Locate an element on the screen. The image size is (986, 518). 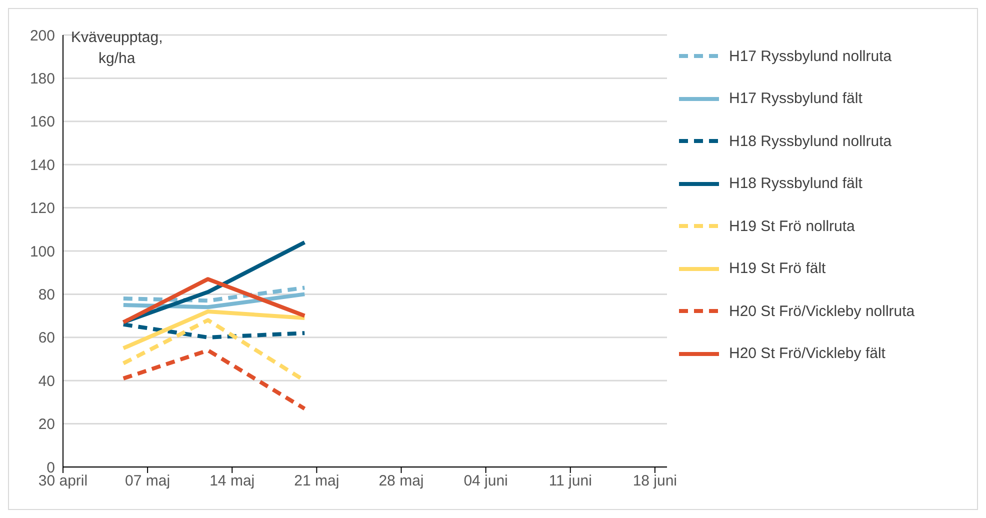
legend-label: H19 St Frö fält is located at coordinates (777, 269).